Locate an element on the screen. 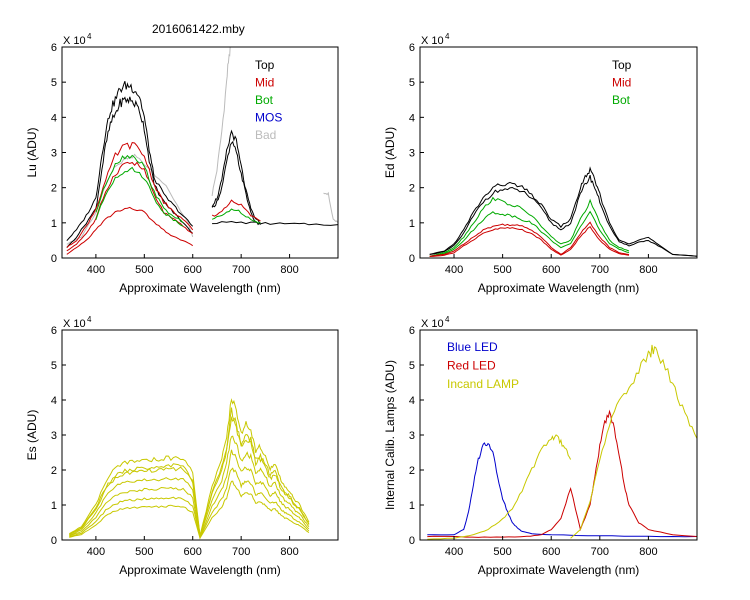 This screenshot has width=750, height=600. legend-entry-incand-lamp: Incand LAMP is located at coordinates (483, 384).